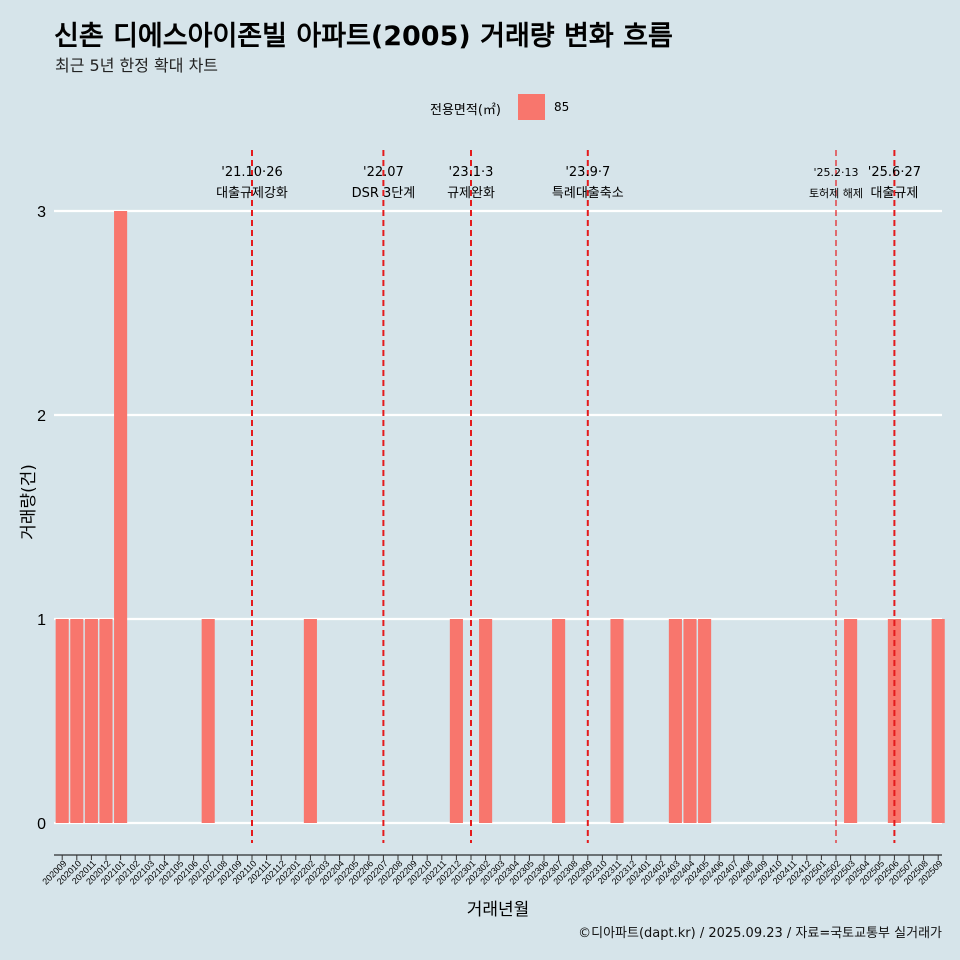 The width and height of the screenshot is (960, 960). Describe the element at coordinates (498, 910) in the screenshot. I see `x-axis-title: 거래년월` at that location.